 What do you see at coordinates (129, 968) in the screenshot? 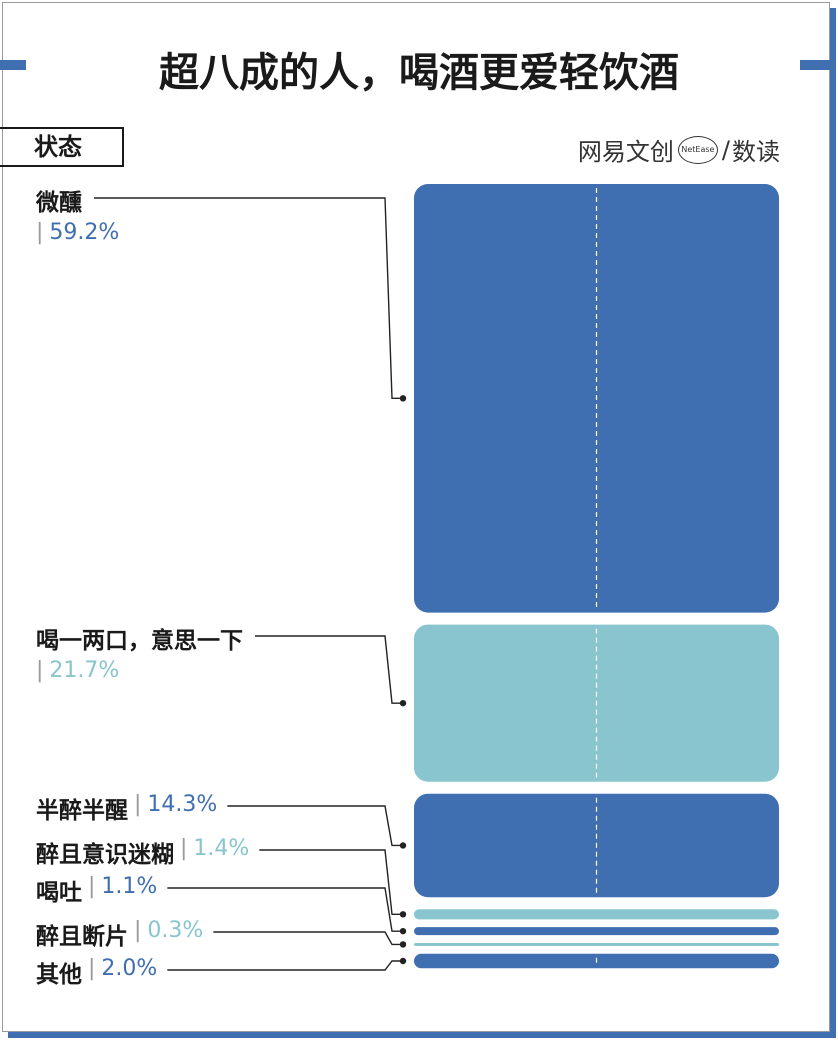
I see `value-label-6: 2.0%` at bounding box center [129, 968].